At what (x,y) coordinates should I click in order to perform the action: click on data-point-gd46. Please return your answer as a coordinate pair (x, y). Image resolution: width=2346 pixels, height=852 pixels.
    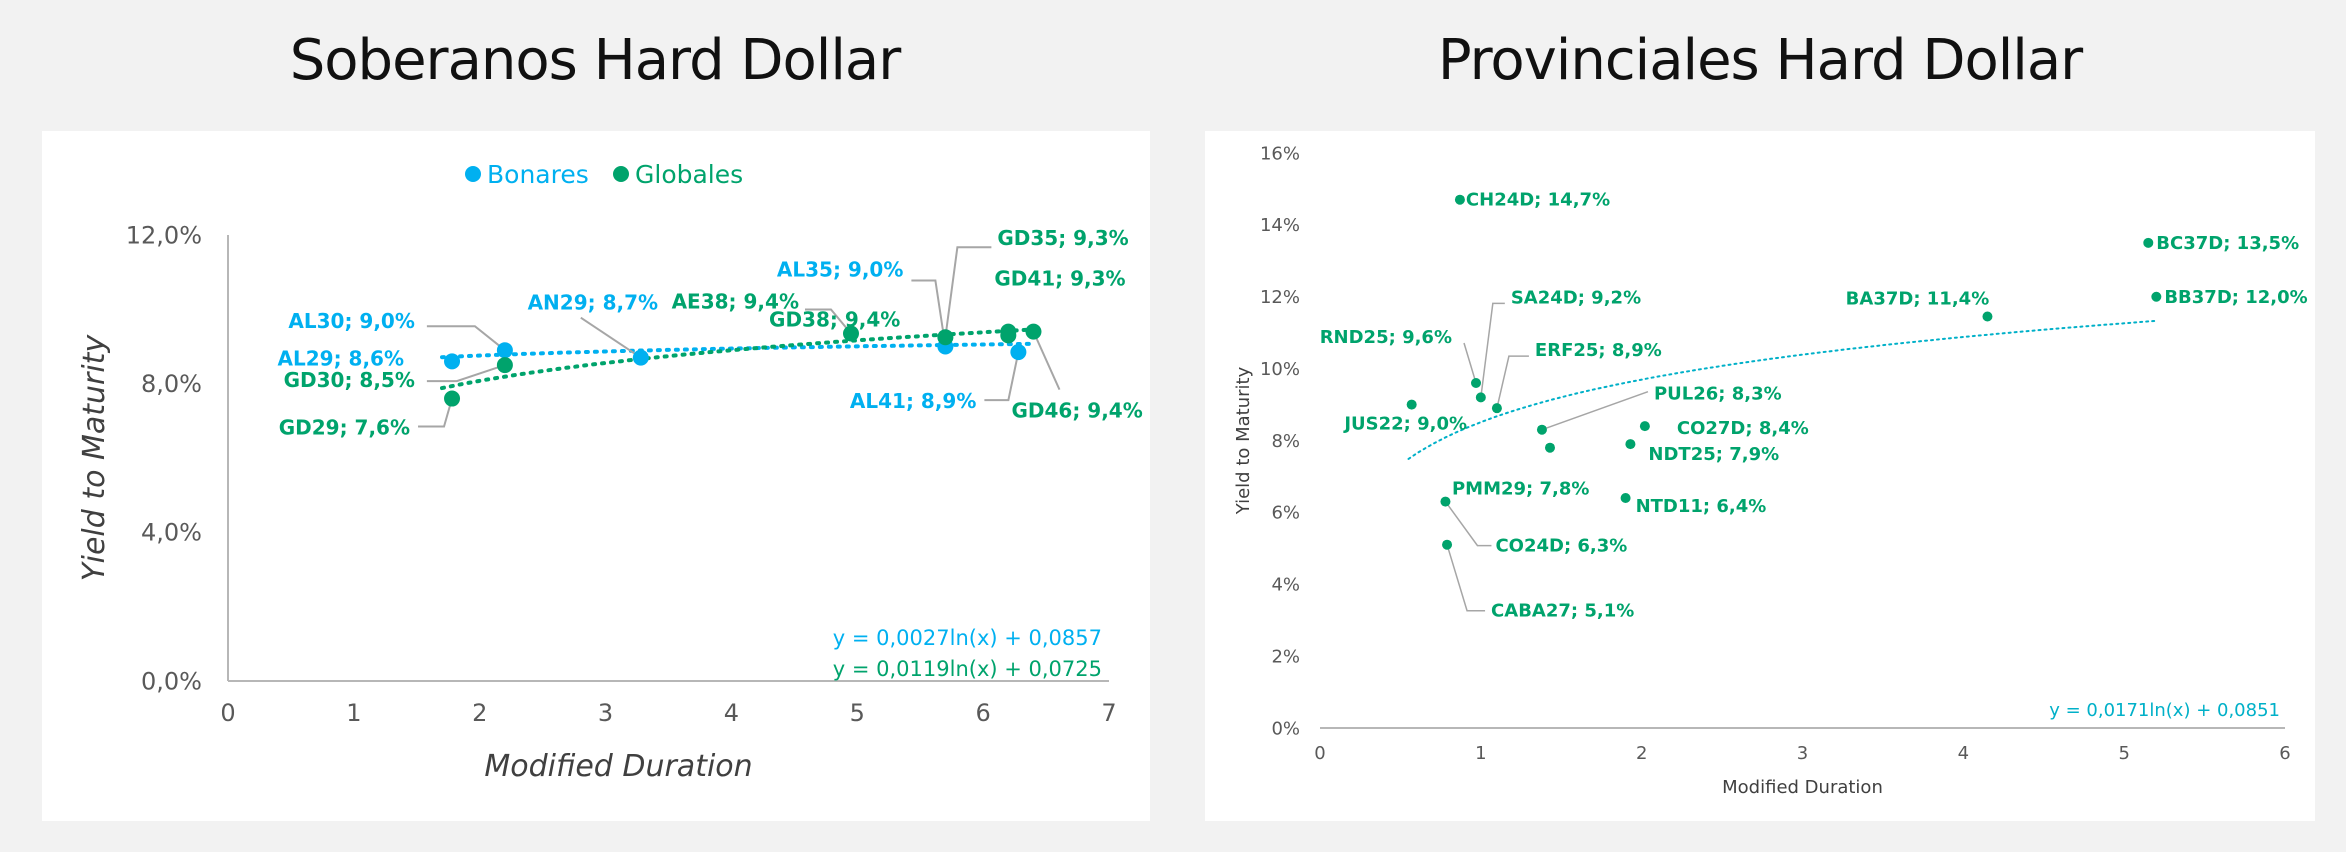
    Looking at the image, I should click on (1033, 331).